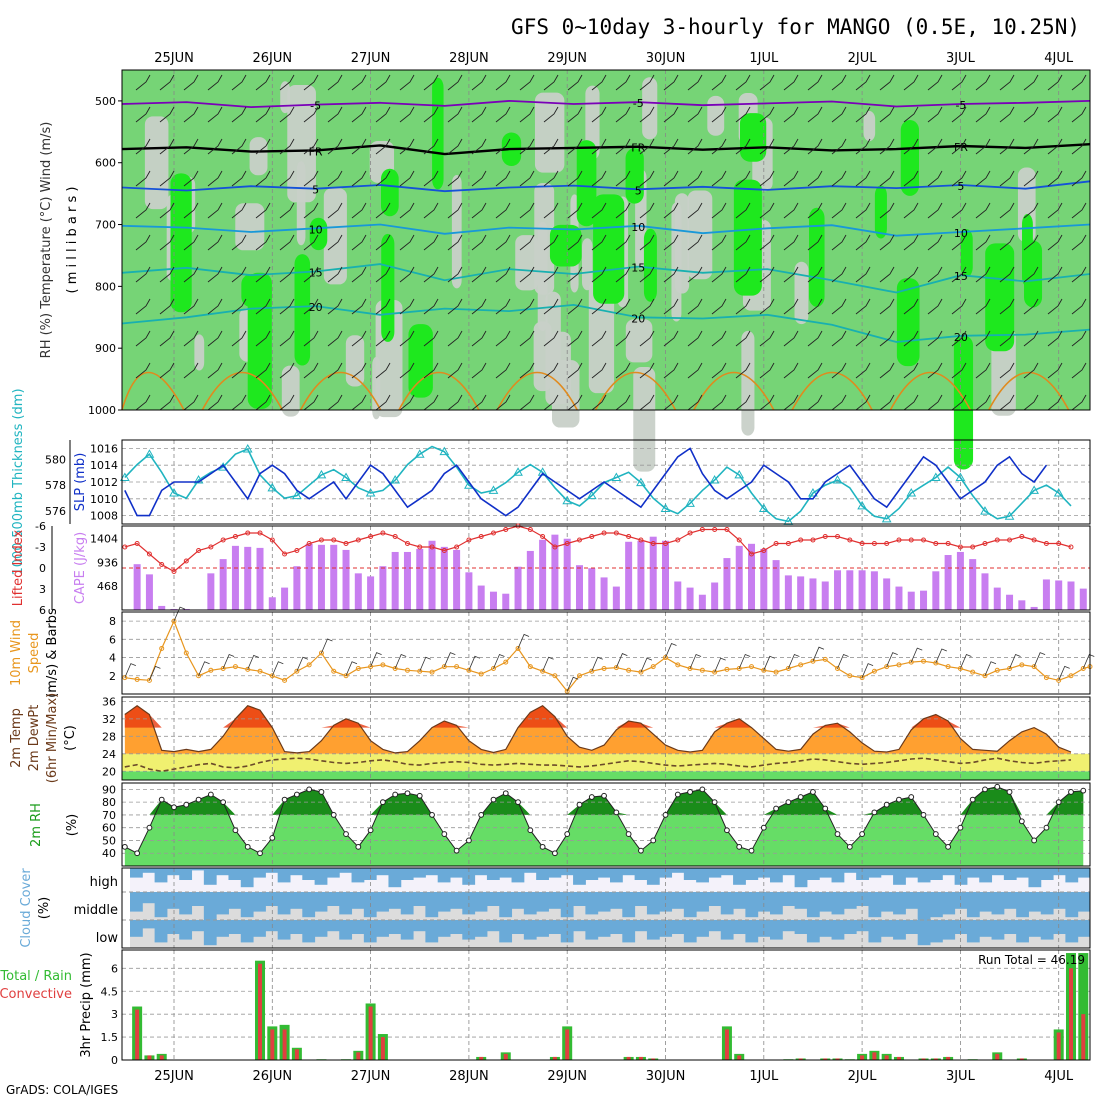  What do you see at coordinates (242, 391) in the screenshot?
I see `hot-contour` at bounding box center [242, 391].